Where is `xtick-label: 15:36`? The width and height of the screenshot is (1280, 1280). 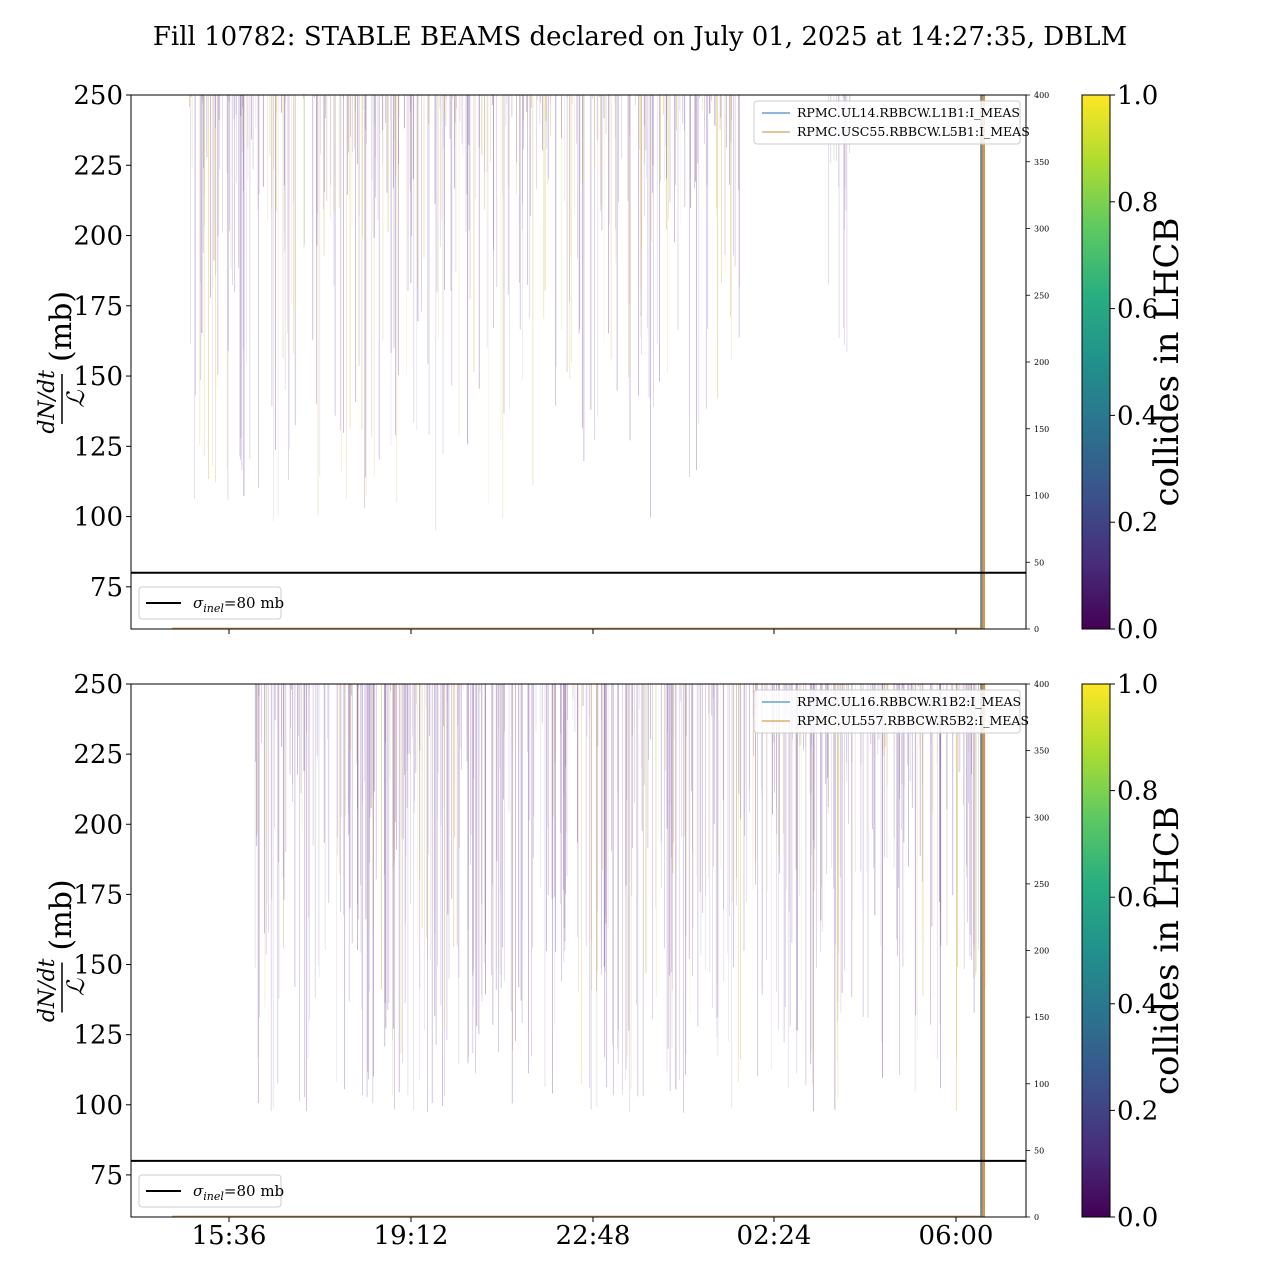
xtick-label: 15:36 is located at coordinates (229, 1236).